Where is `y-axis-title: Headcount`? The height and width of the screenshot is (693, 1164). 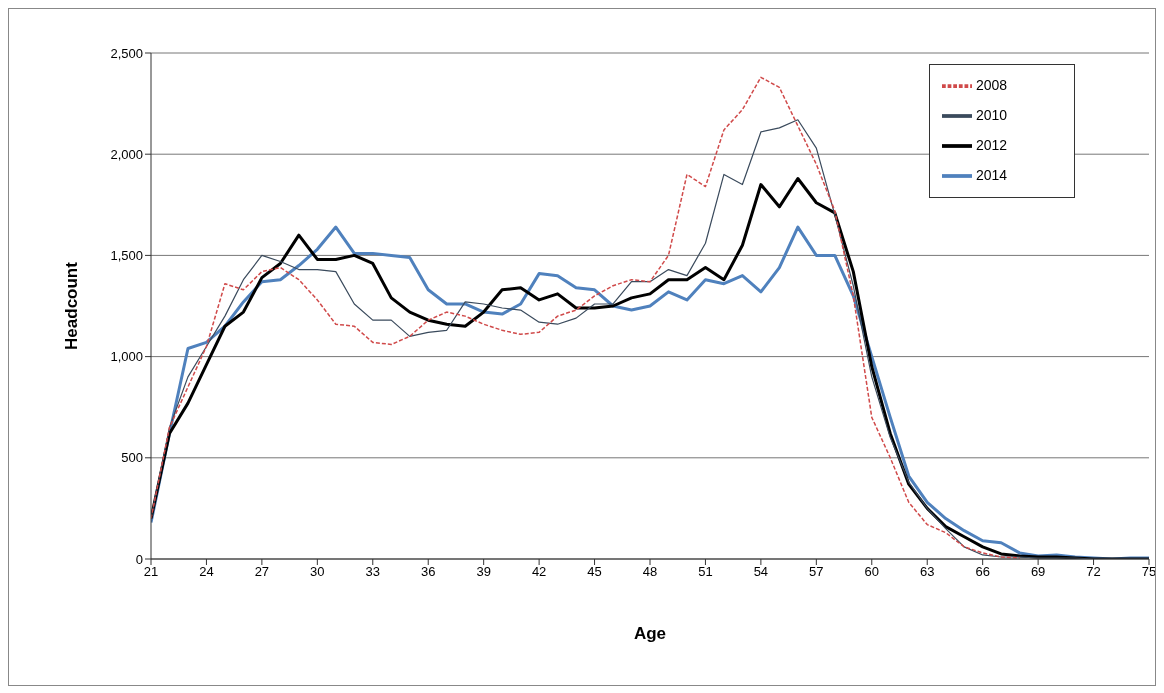 y-axis-title: Headcount is located at coordinates (72, 305).